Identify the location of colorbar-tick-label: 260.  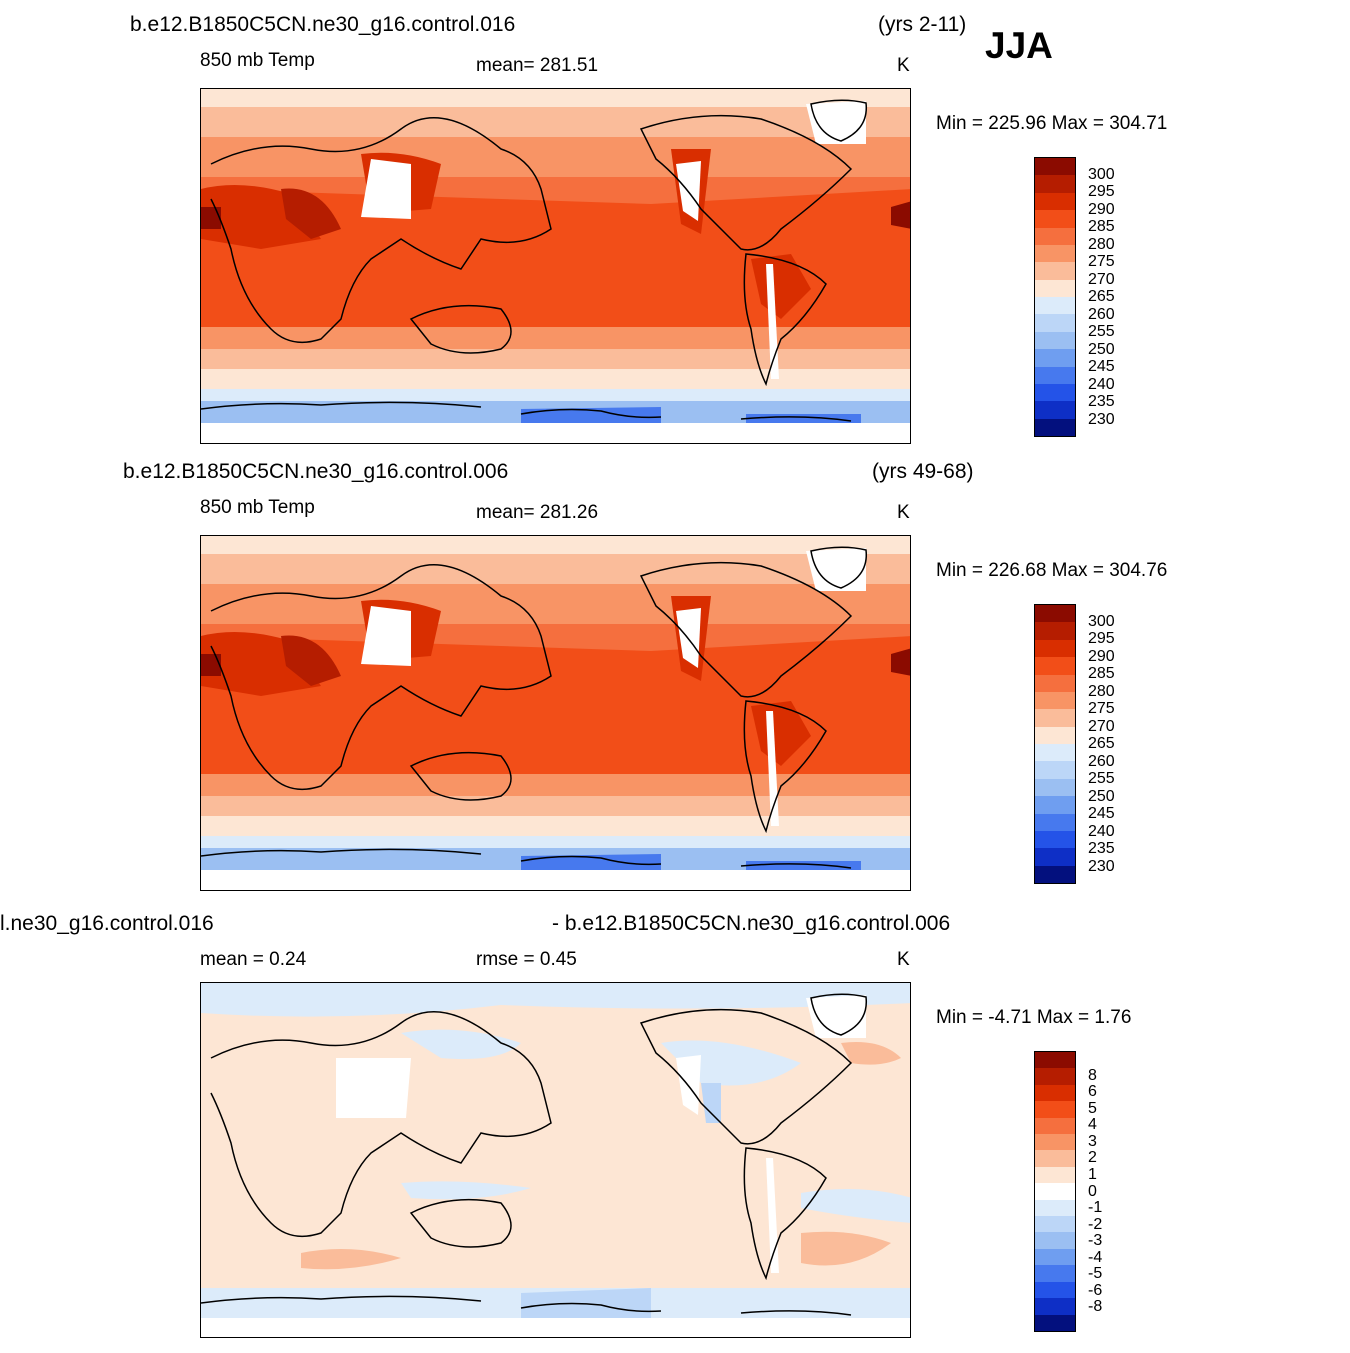
(1101, 761).